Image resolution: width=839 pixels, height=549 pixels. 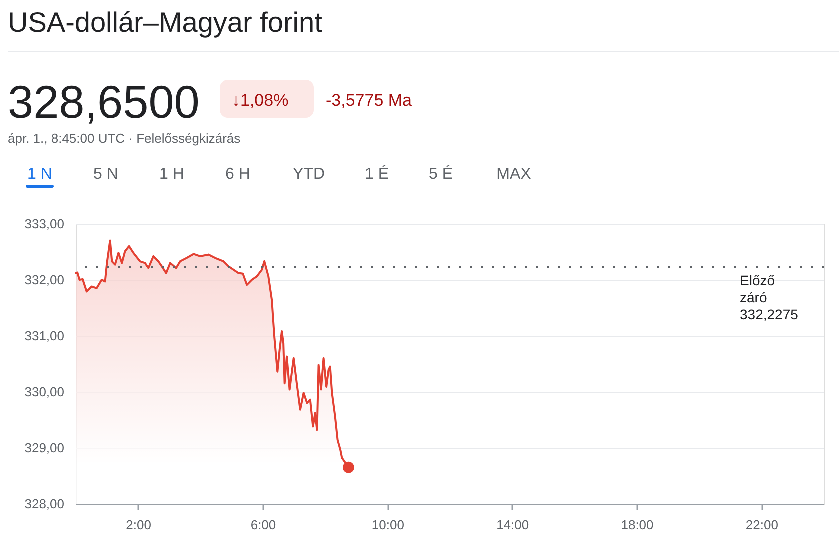 I want to click on x-tick-label: 18:00, so click(x=637, y=525).